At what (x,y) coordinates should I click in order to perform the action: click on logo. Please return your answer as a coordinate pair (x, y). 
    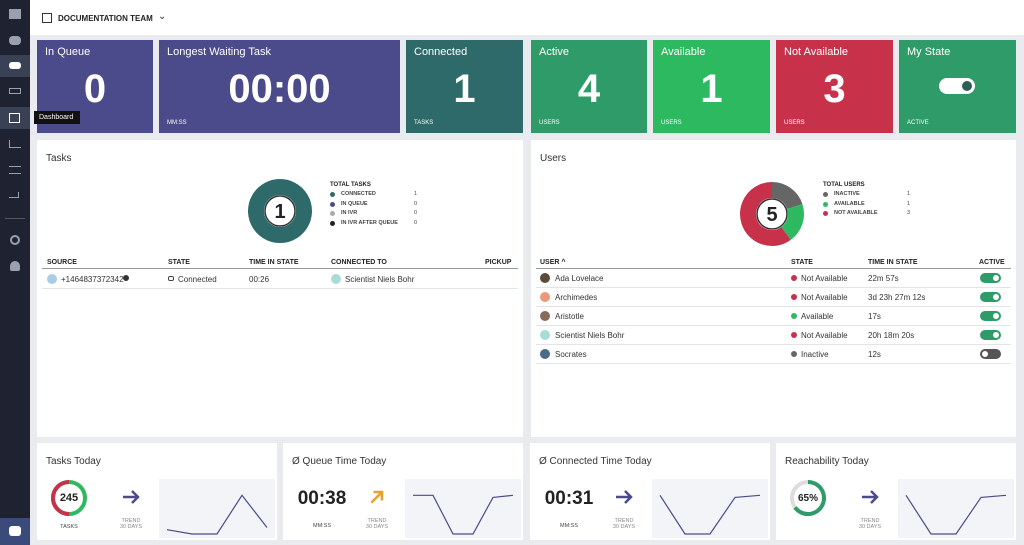
    Looking at the image, I should click on (15, 531).